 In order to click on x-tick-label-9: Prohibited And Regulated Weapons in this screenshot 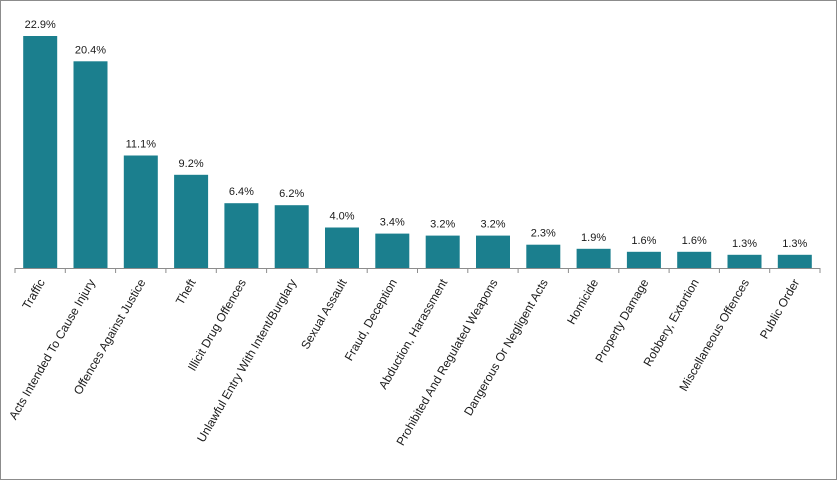, I will do `click(447, 362)`.